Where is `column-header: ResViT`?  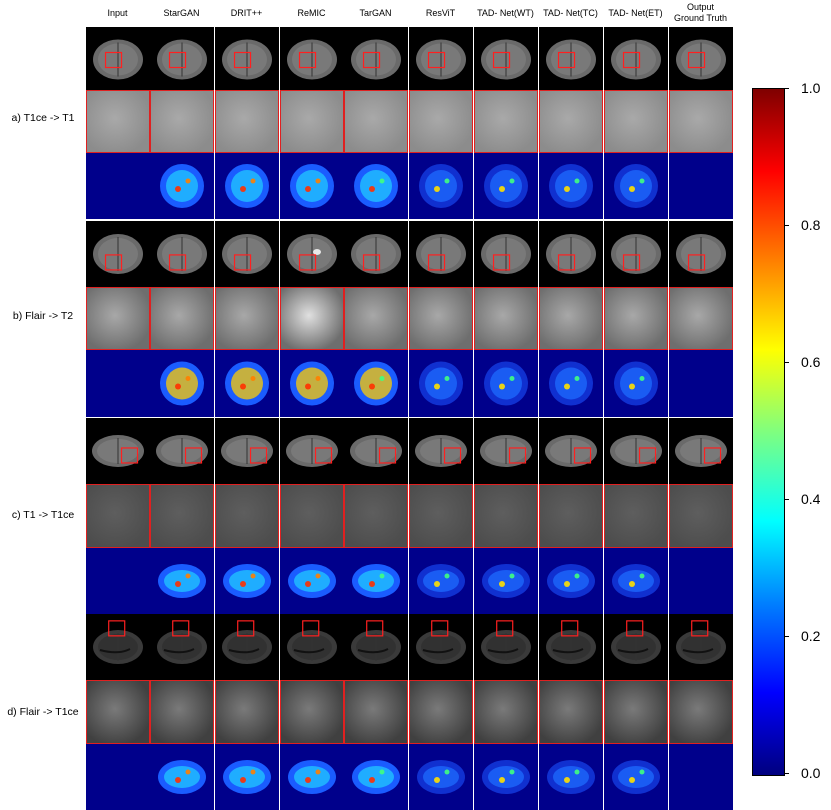
column-header: ResViT is located at coordinates (440, 12).